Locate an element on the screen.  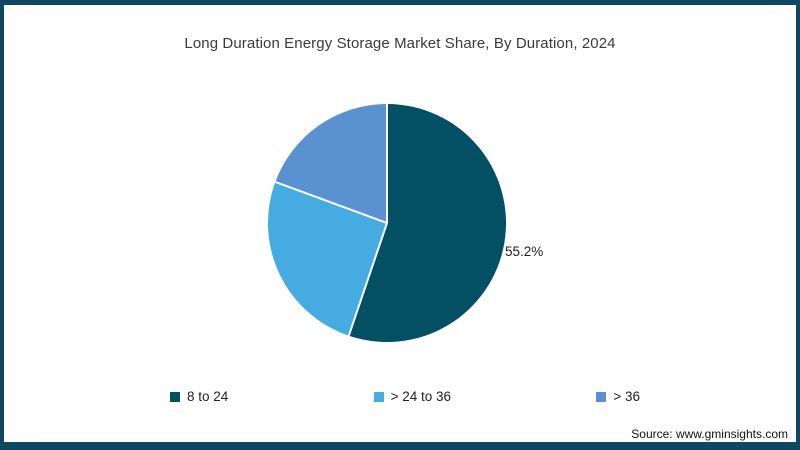
pie-slice-value-label: 55.2% is located at coordinates (524, 251).